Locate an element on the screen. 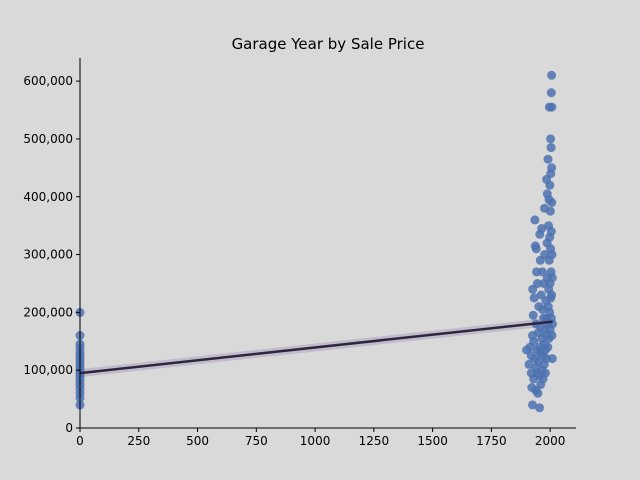 This screenshot has height=480, width=640. x-tick-label: 0 is located at coordinates (80, 441).